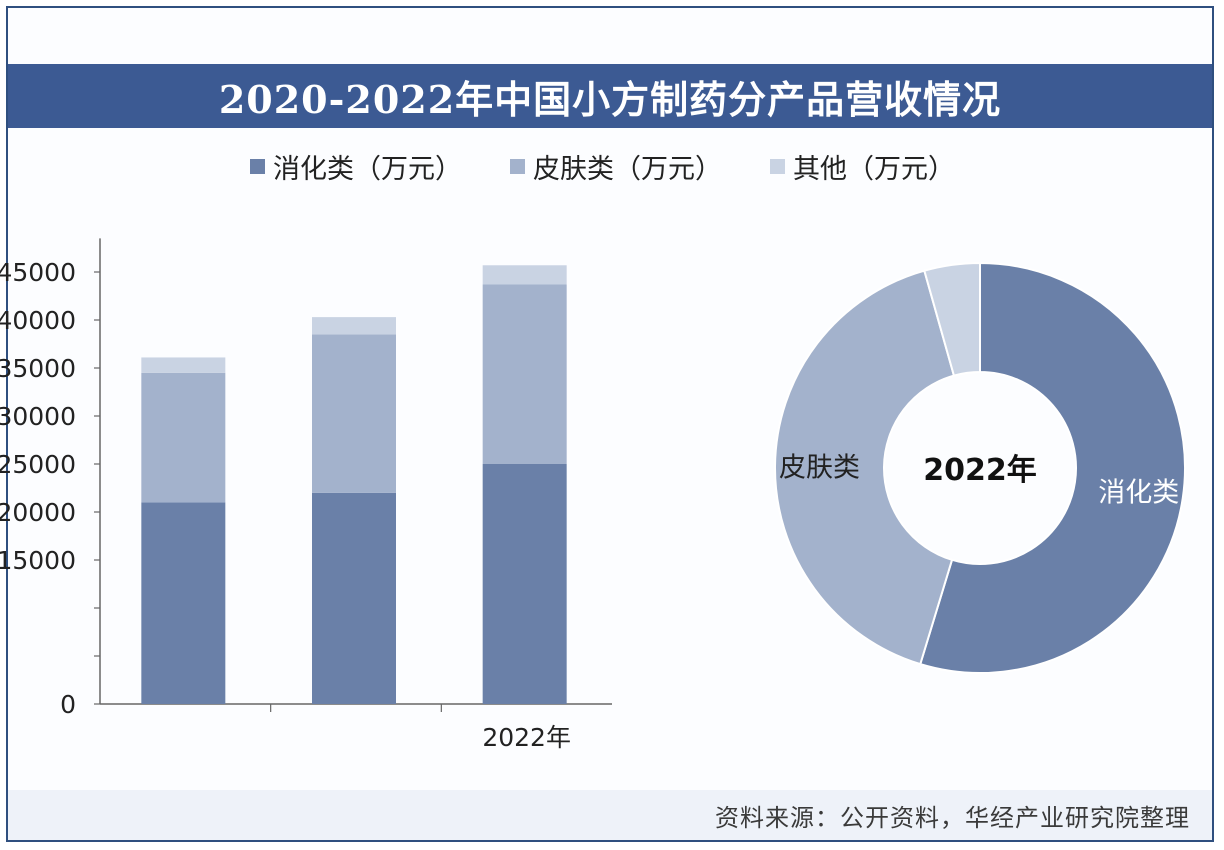 This screenshot has width=1224, height=850. I want to click on legend-swatch-skin, so click(517, 166).